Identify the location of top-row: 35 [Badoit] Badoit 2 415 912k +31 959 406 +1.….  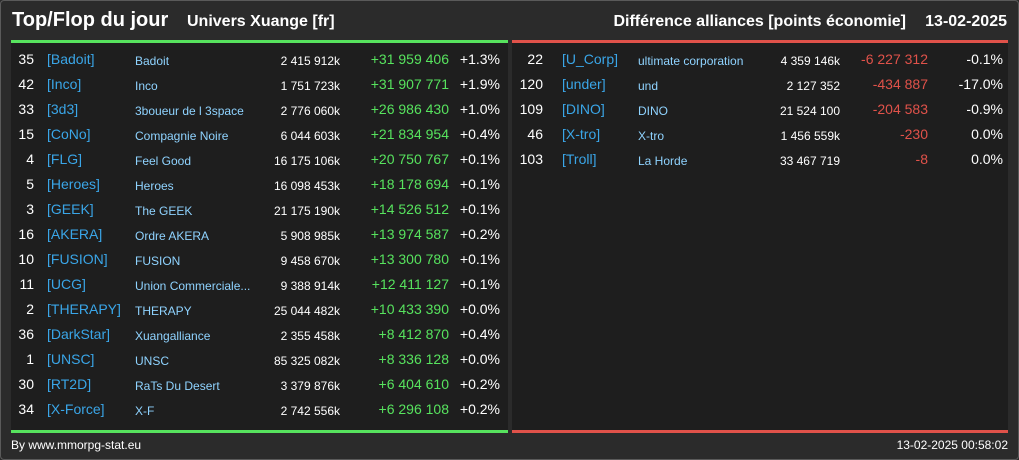
(259, 60).